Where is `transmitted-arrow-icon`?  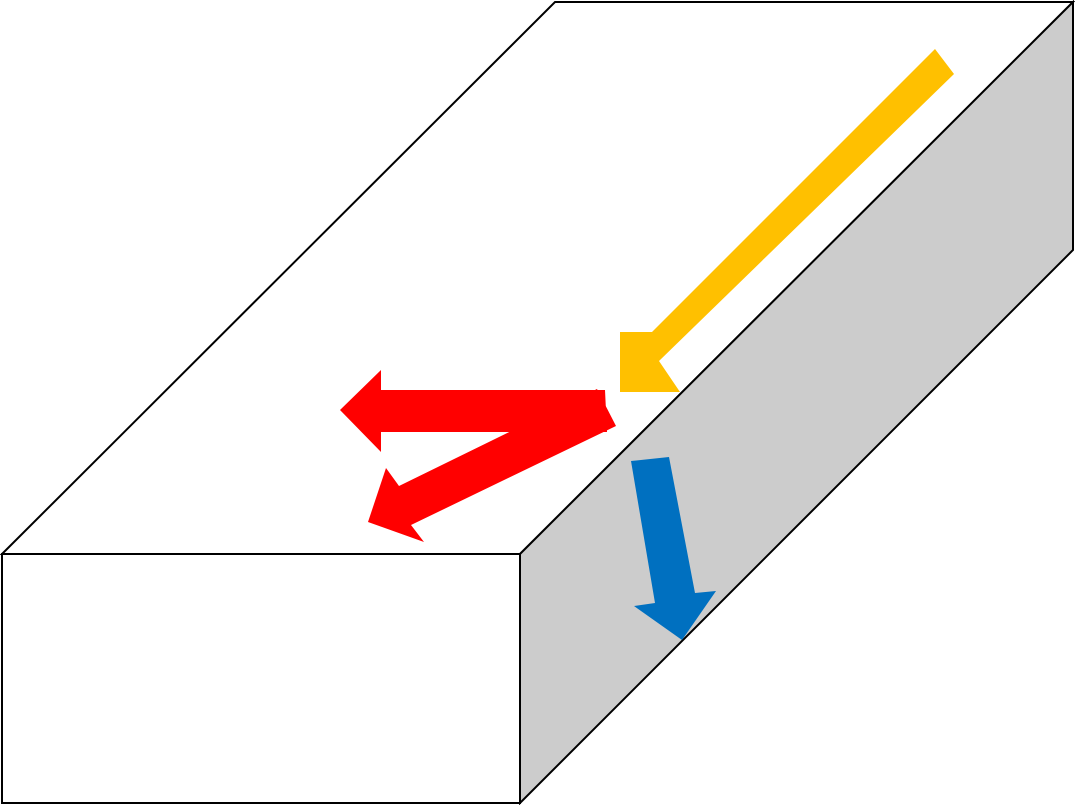
transmitted-arrow-icon is located at coordinates (673, 548).